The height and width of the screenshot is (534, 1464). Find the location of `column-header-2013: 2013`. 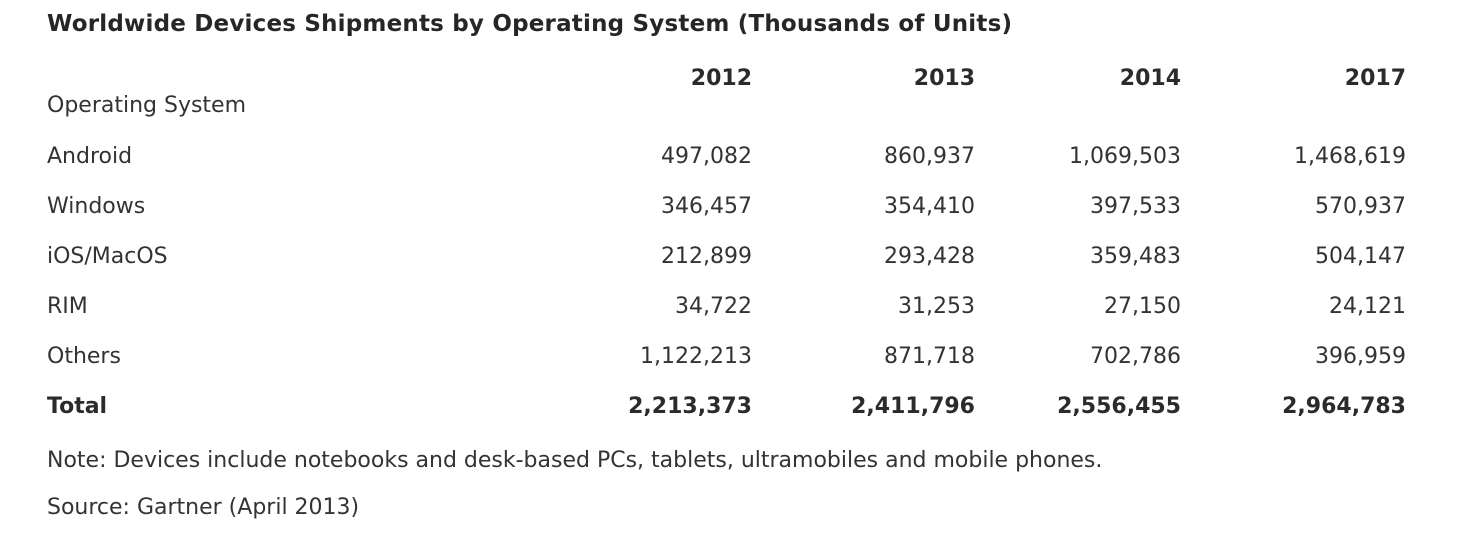

column-header-2013: 2013 is located at coordinates (944, 78).